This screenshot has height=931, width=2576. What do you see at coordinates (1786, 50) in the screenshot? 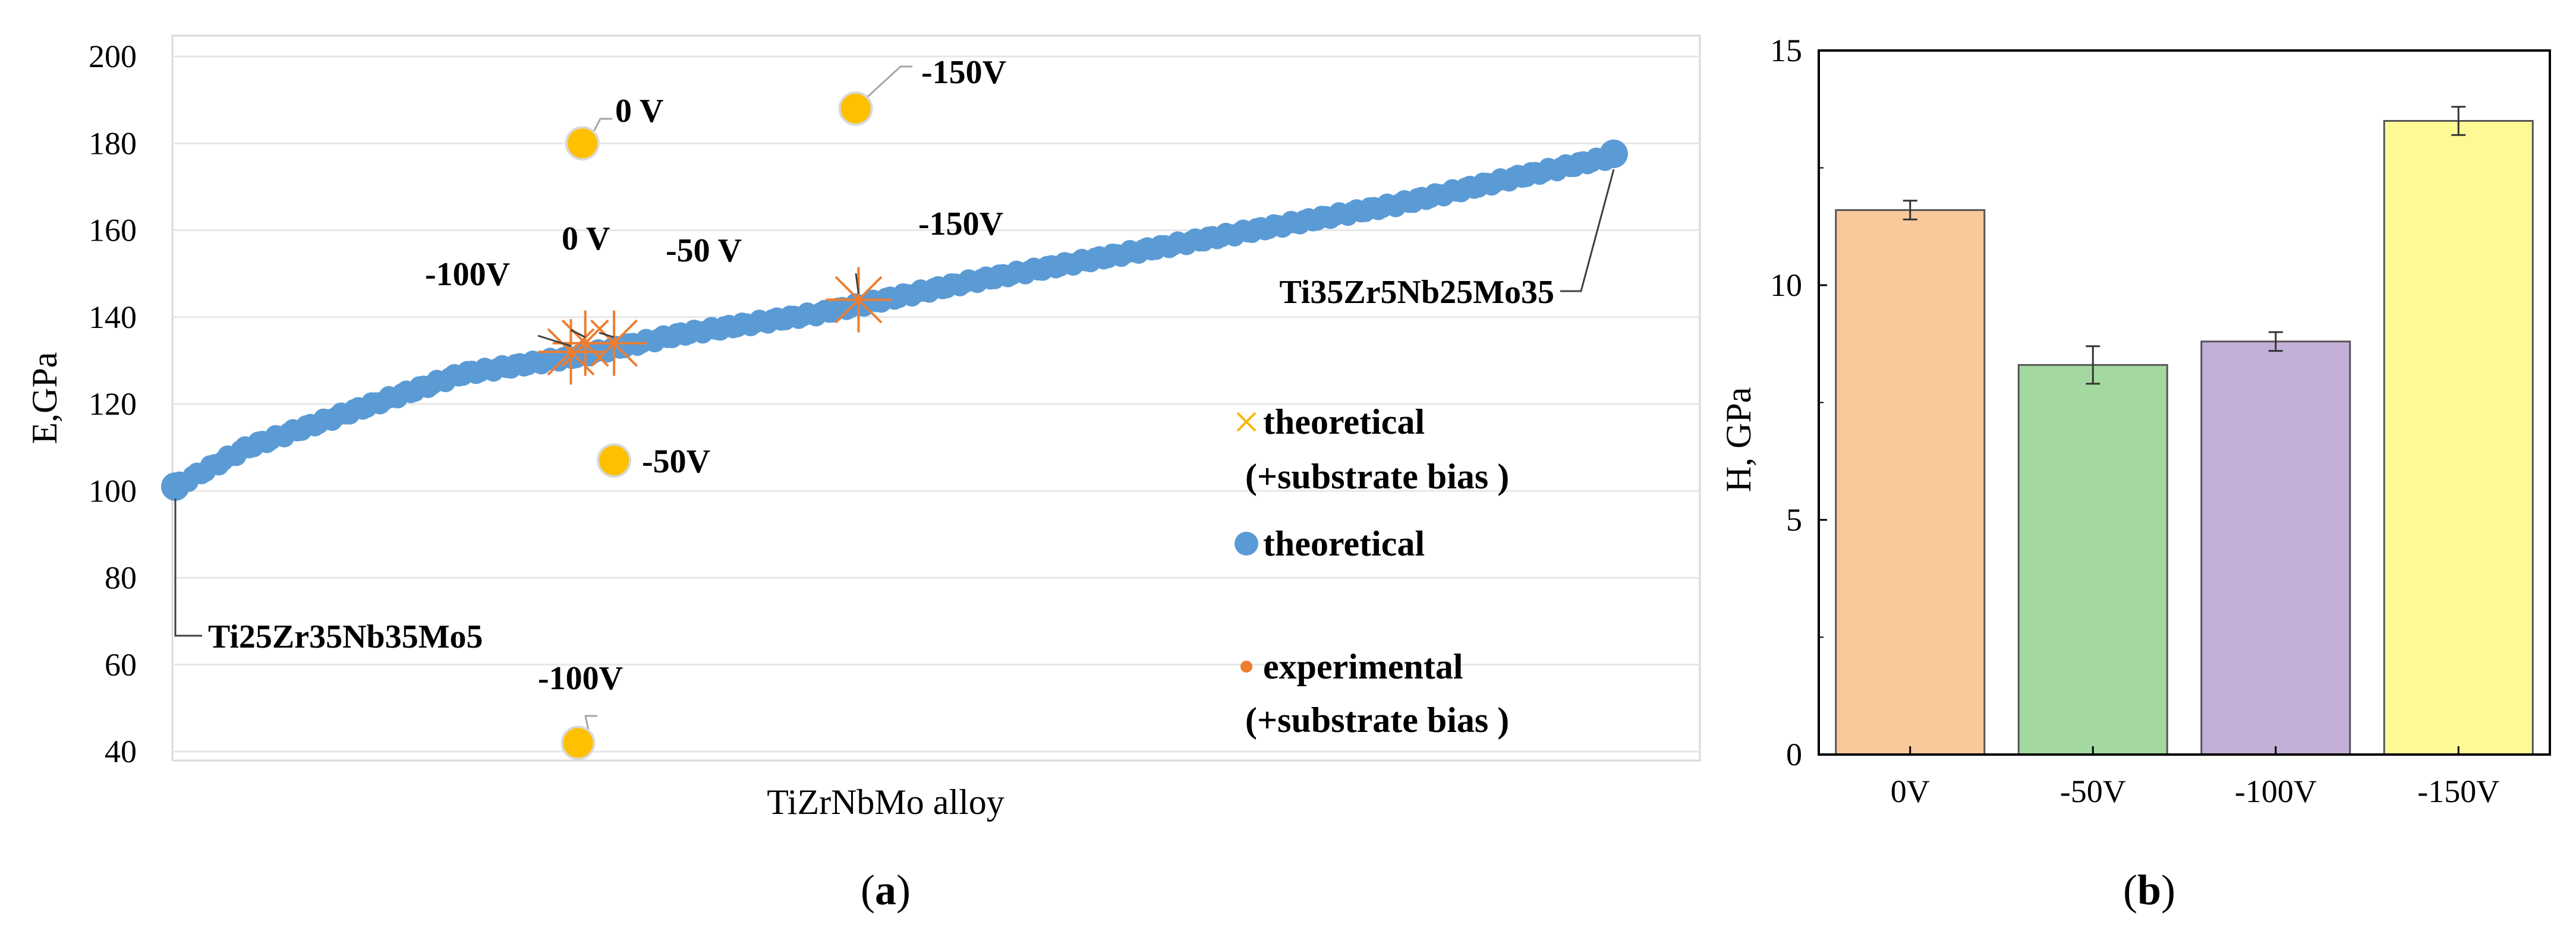
I see `y-tick-label-b: 15` at bounding box center [1786, 50].